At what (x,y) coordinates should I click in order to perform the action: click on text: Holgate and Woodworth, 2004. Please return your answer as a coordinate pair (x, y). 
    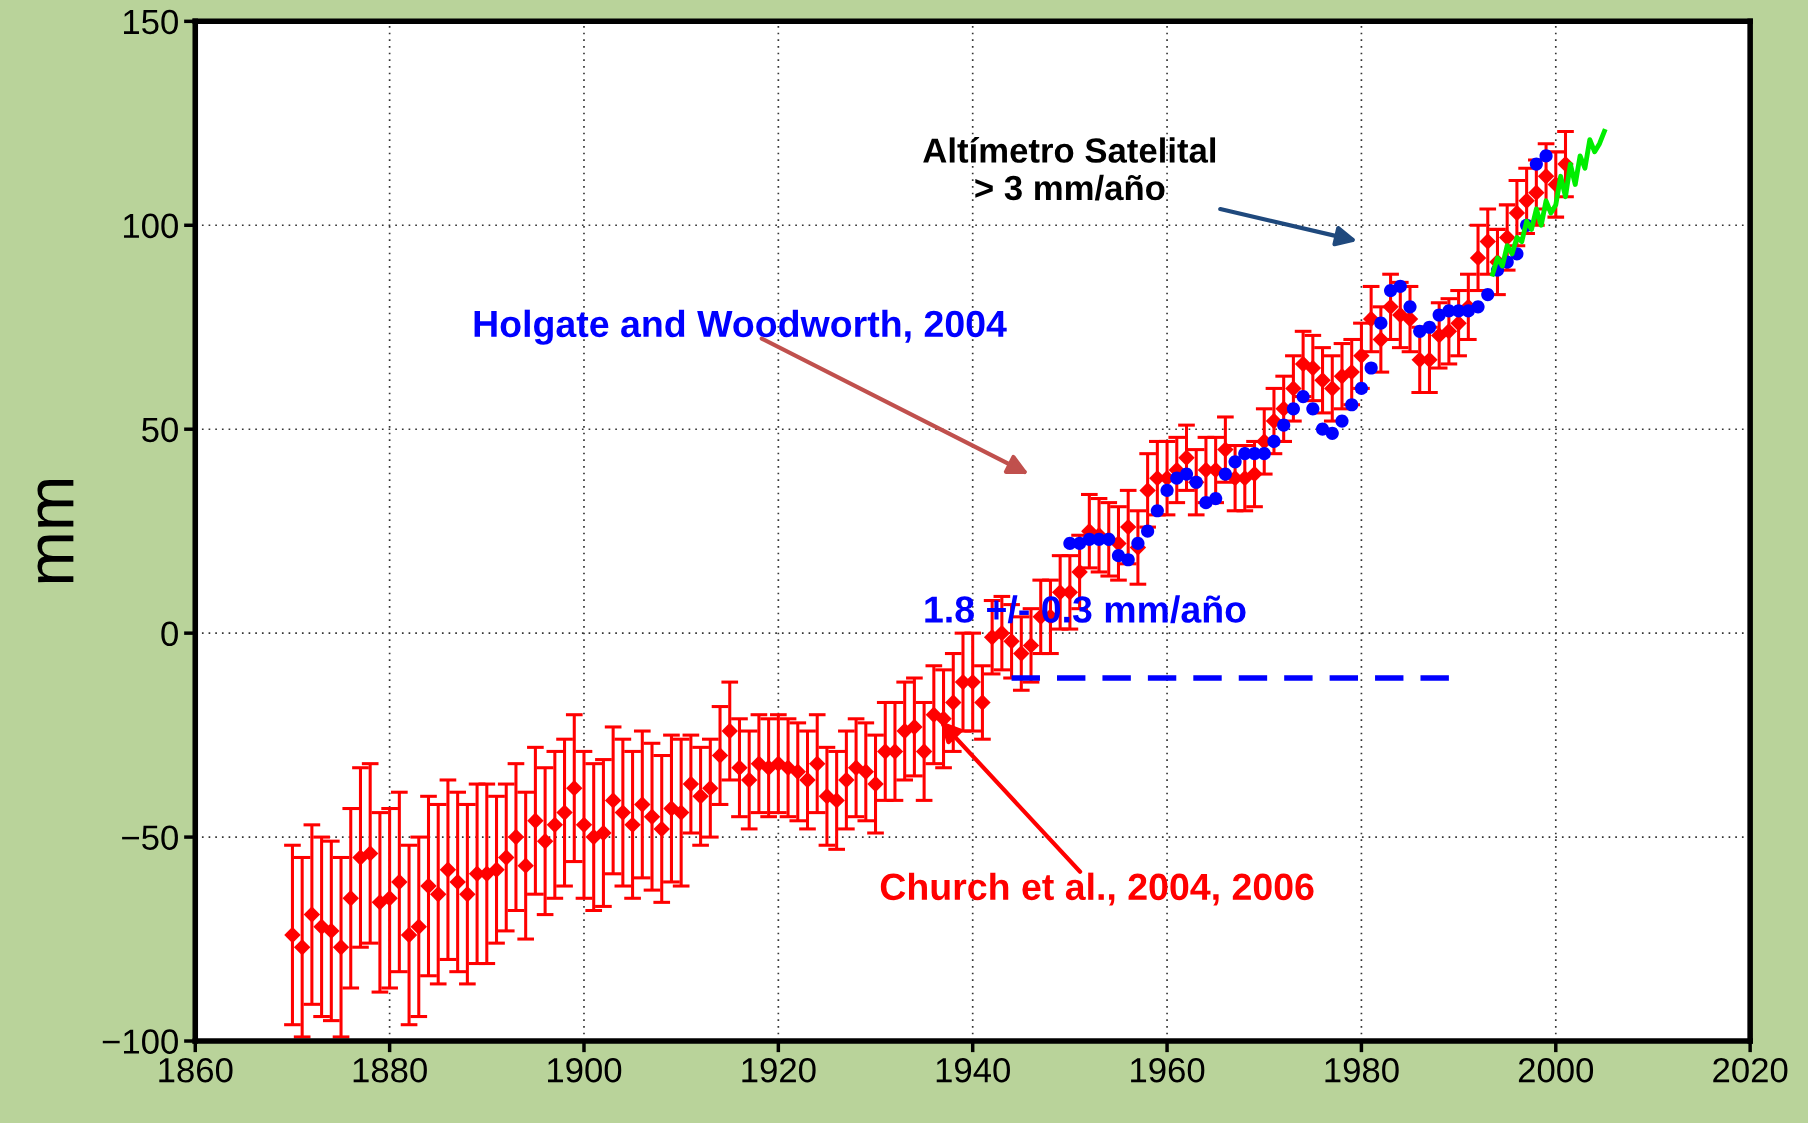
    Looking at the image, I should click on (740, 327).